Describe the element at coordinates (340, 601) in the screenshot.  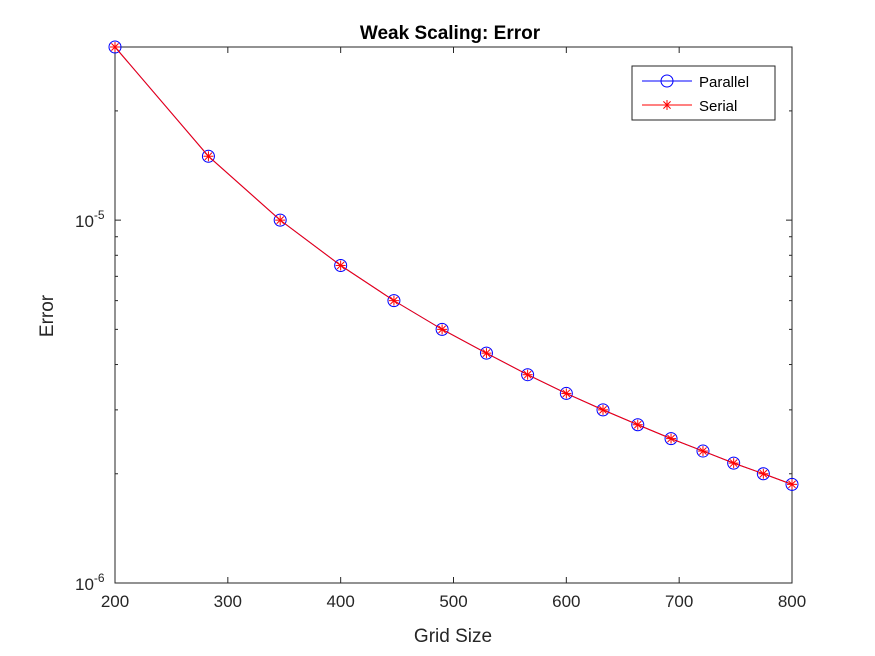
I see `x-tick-label: 400` at that location.